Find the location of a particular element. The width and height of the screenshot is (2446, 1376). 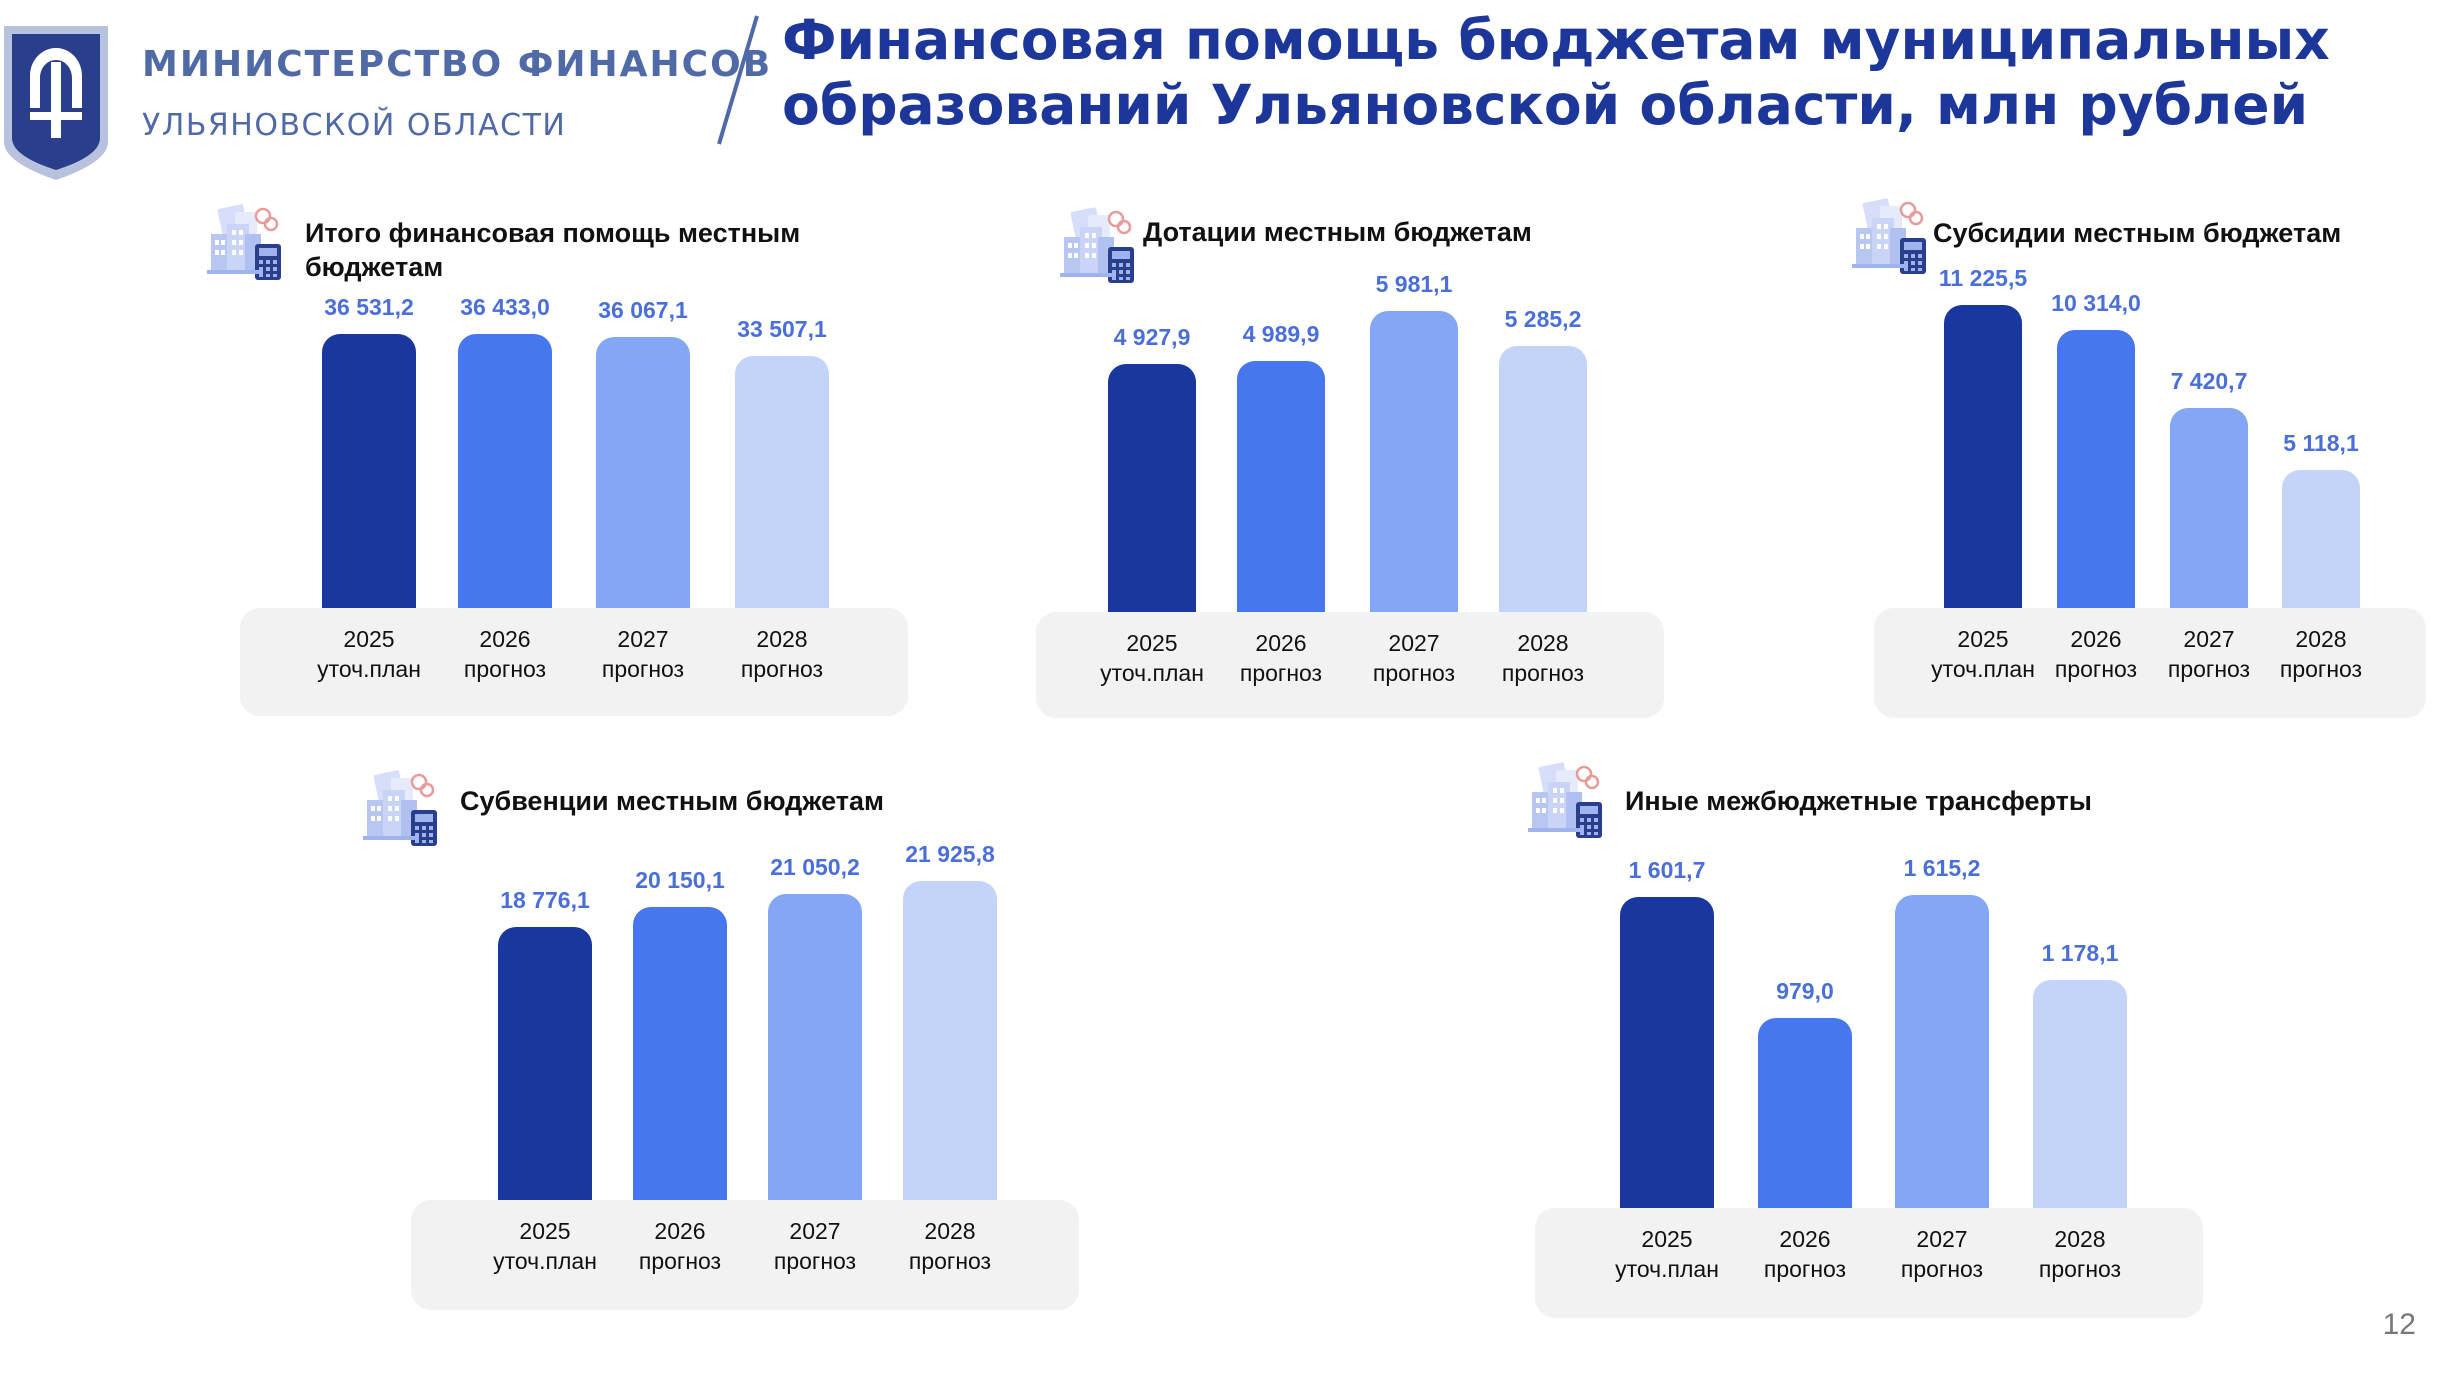

ministry-name: МИНИСТЕРСТВО ФИНАНСОВ is located at coordinates (457, 64).